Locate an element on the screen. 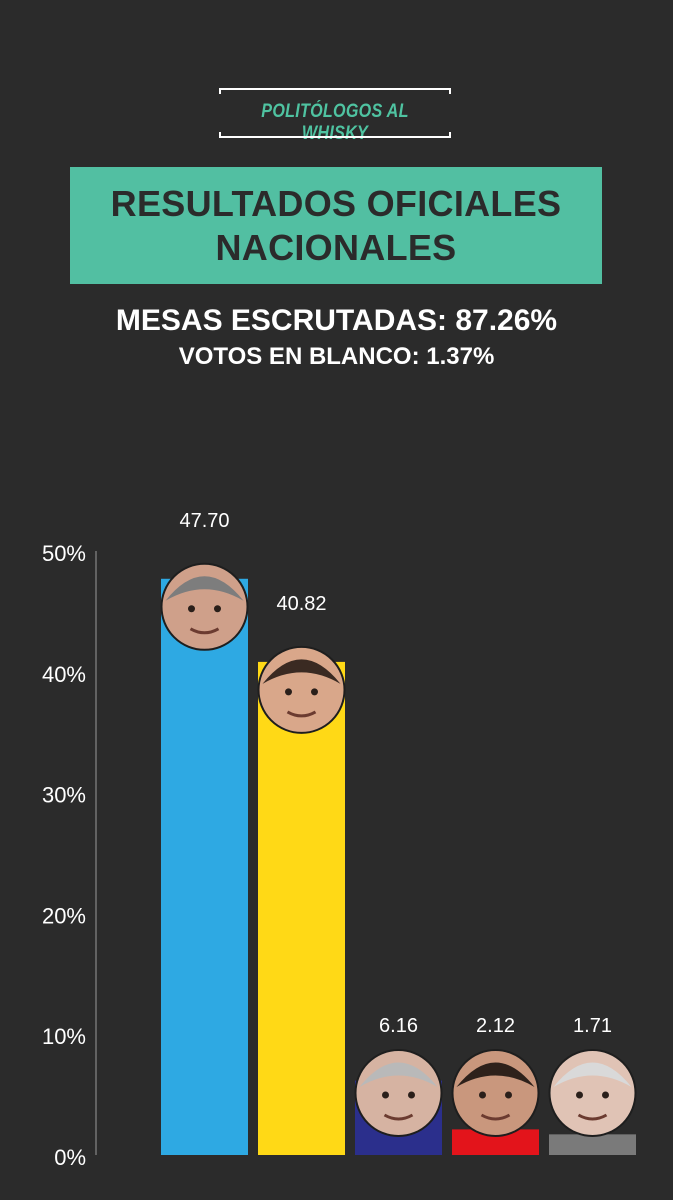 This screenshot has height=1200, width=673. data-label: 6.16 is located at coordinates (398, 1026).